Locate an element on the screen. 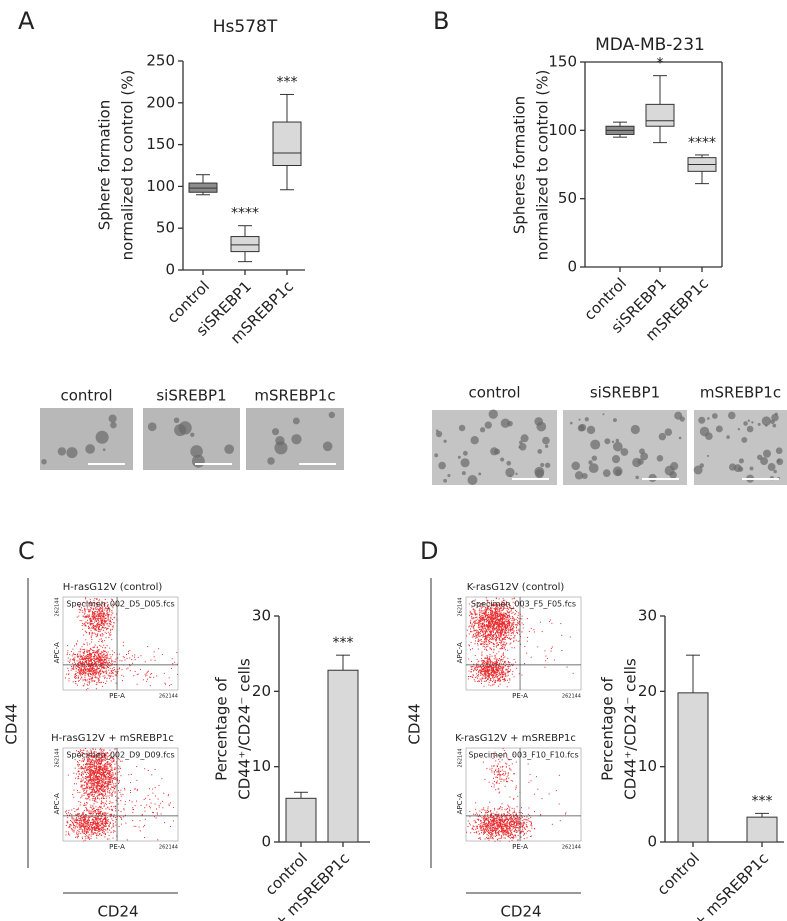  y-axis-label: normalized to control (%) is located at coordinates (543, 165).